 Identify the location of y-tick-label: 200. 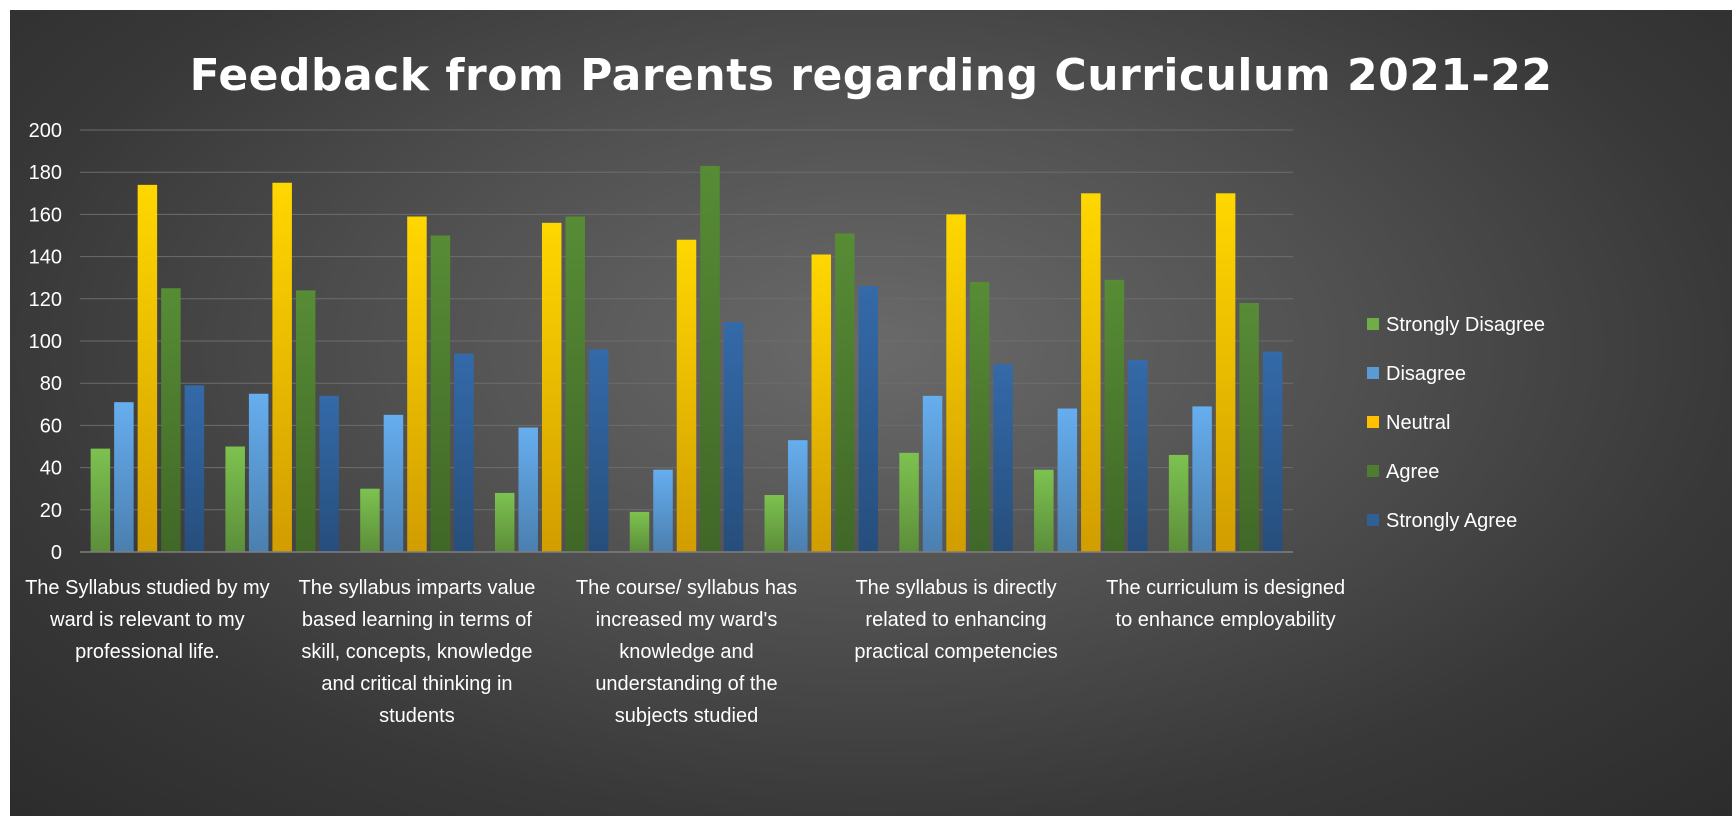
(45, 131).